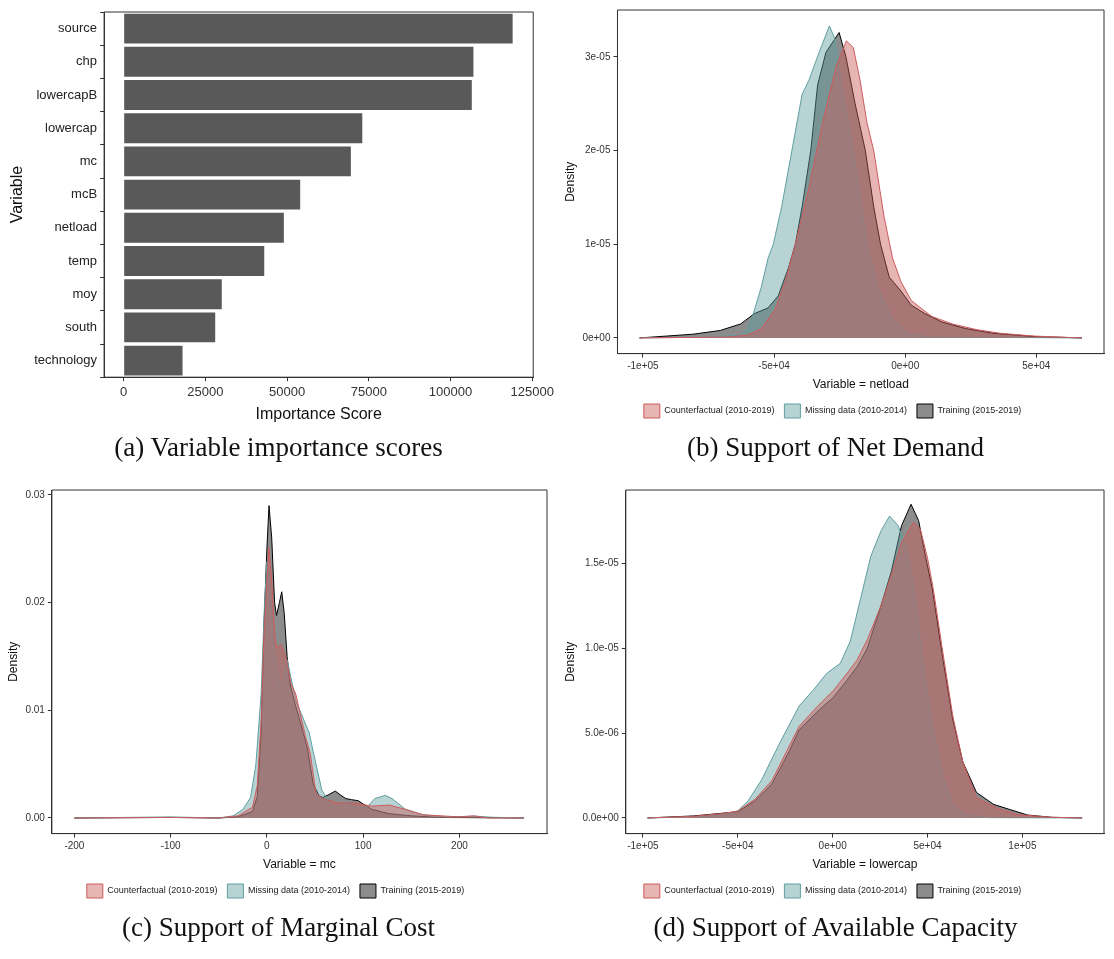 This screenshot has width=1114, height=959. I want to click on x-axis-title: Variable = netload, so click(860, 384).